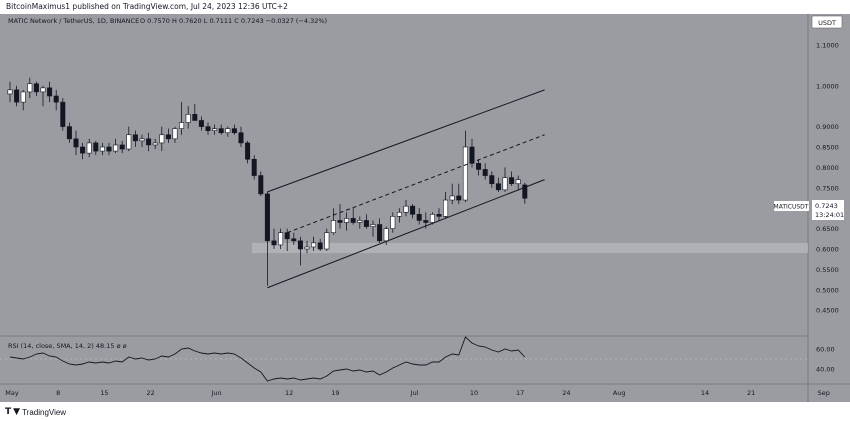 The width and height of the screenshot is (850, 421). I want to click on ticker-label-box, so click(791, 206).